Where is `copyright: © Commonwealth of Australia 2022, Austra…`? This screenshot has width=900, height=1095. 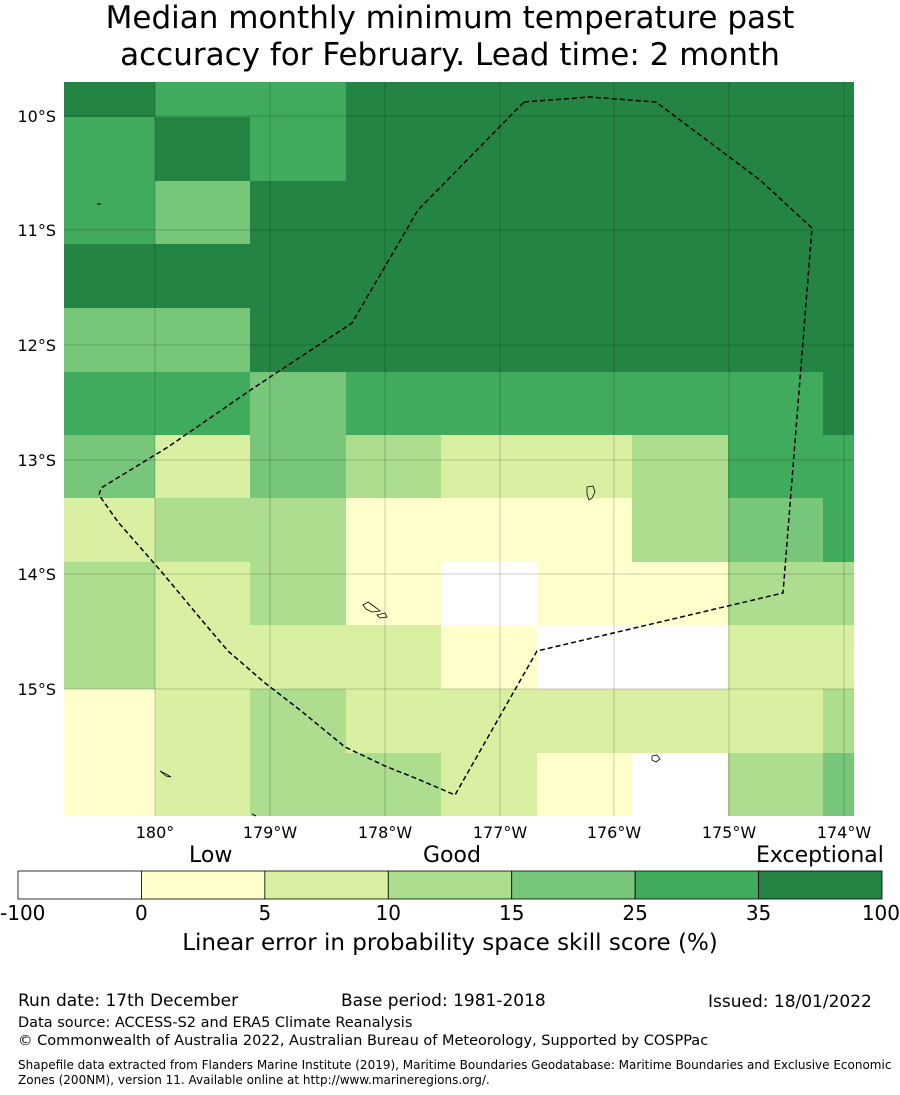
copyright: © Commonwealth of Australia 2022, Austra… is located at coordinates (363, 1041).